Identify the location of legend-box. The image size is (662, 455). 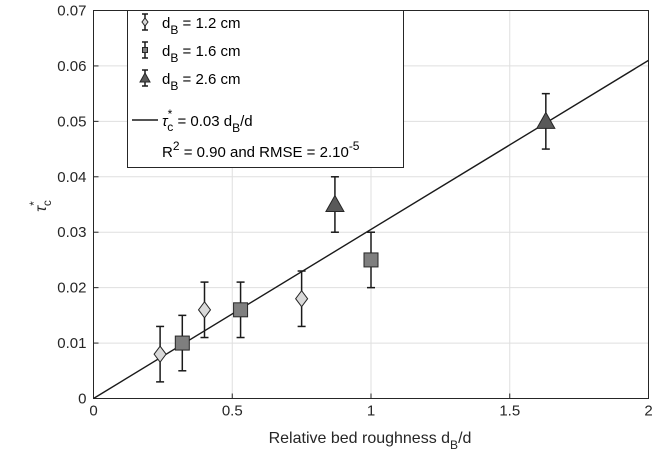
(265, 89).